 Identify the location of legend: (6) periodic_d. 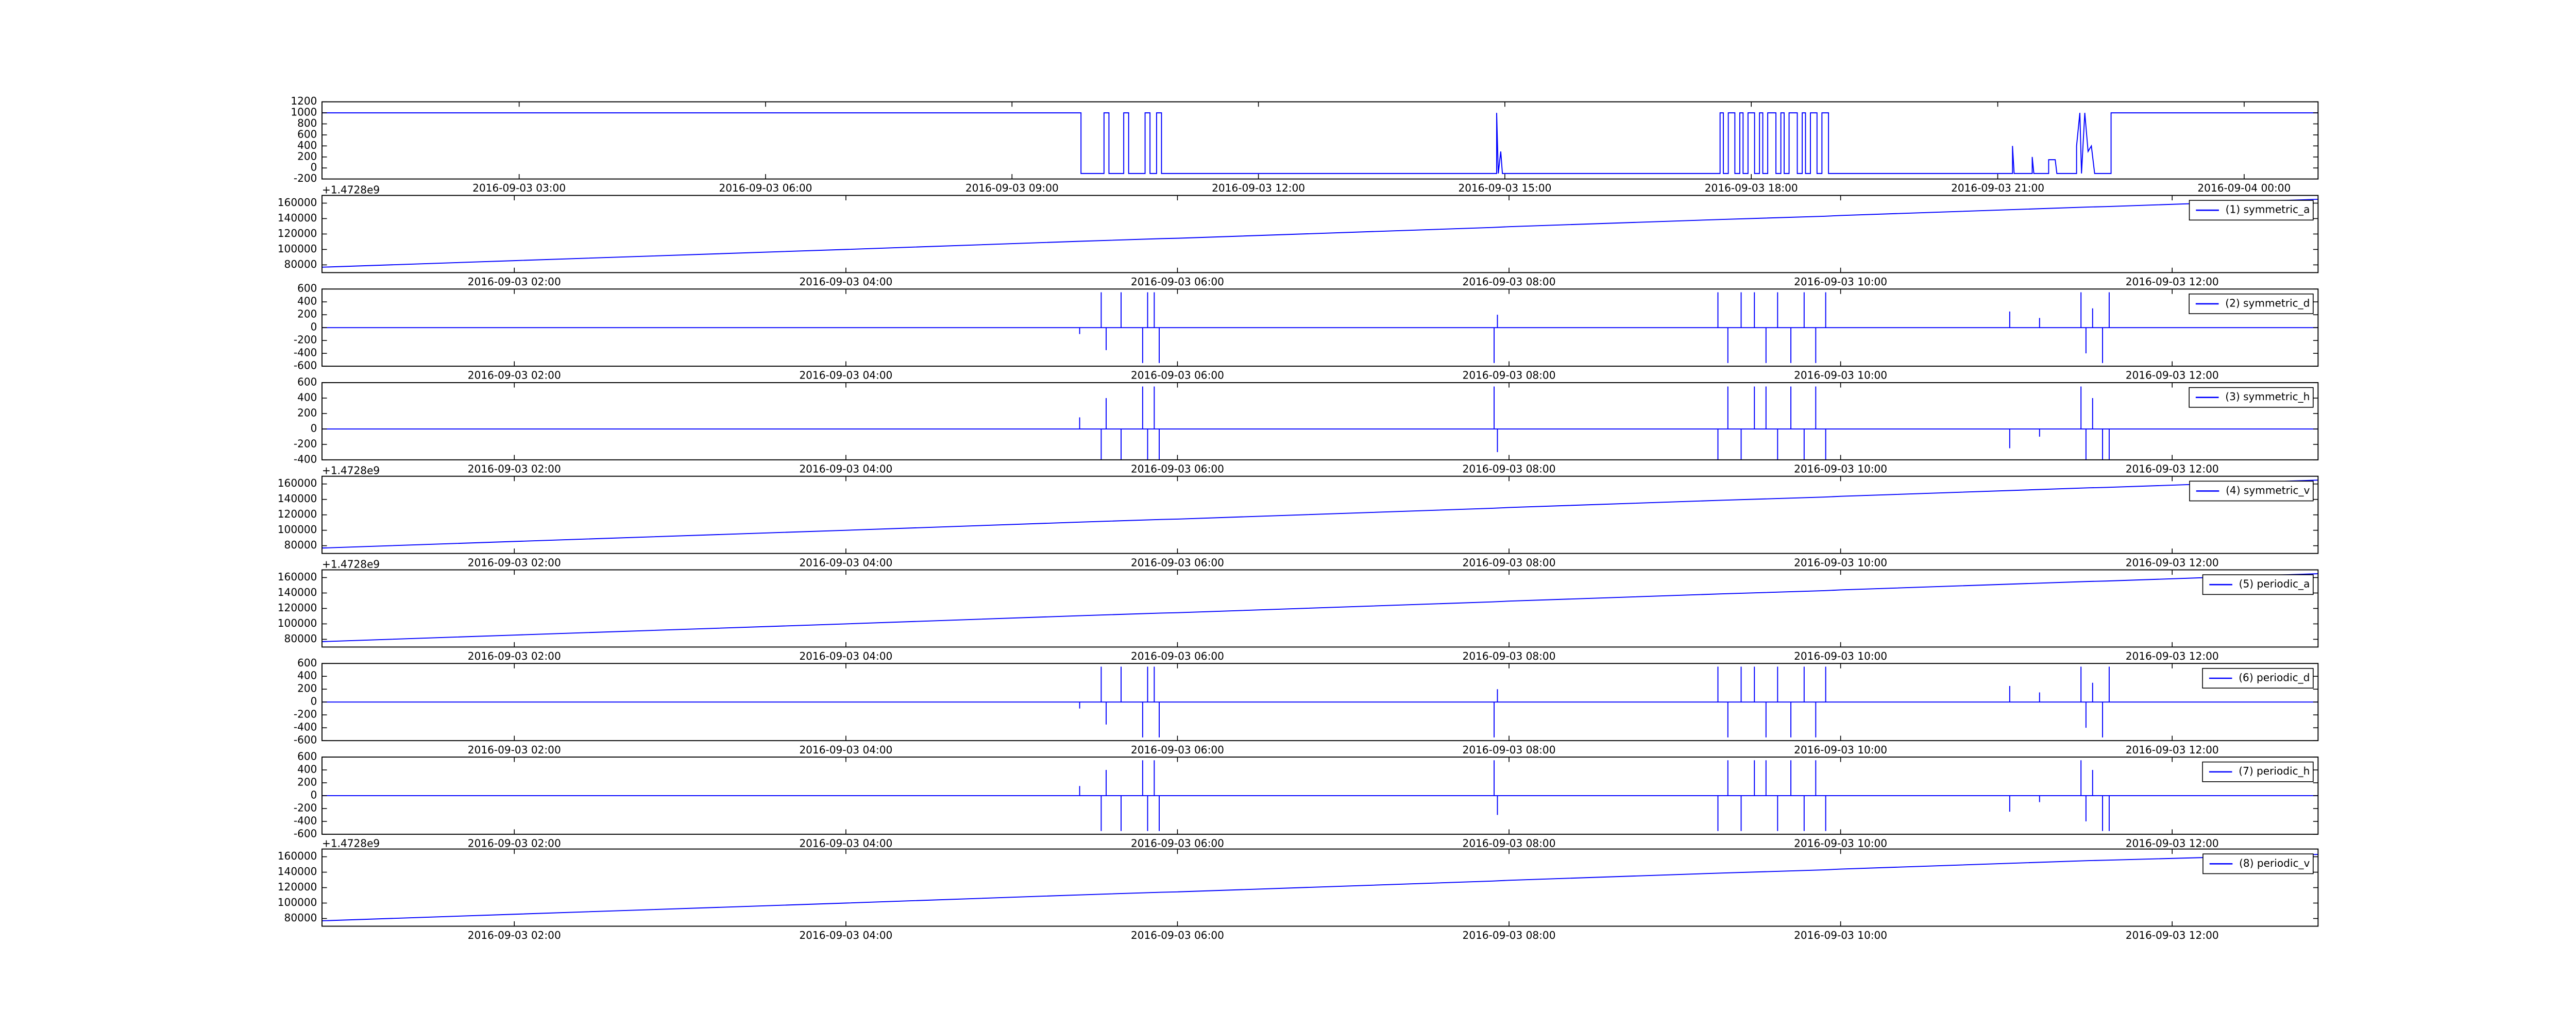
(2258, 678).